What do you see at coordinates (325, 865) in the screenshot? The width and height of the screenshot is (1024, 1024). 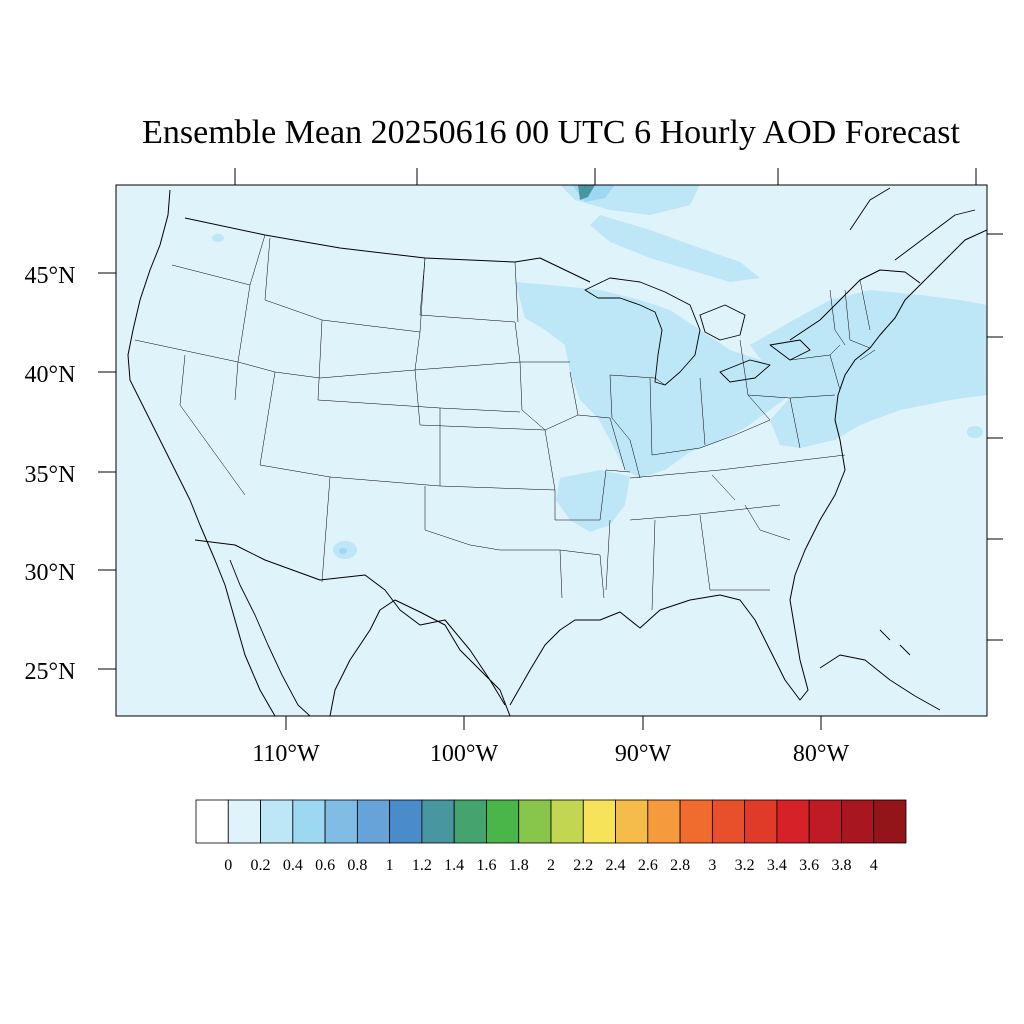 I see `colorbar-tick-label: 0.6` at bounding box center [325, 865].